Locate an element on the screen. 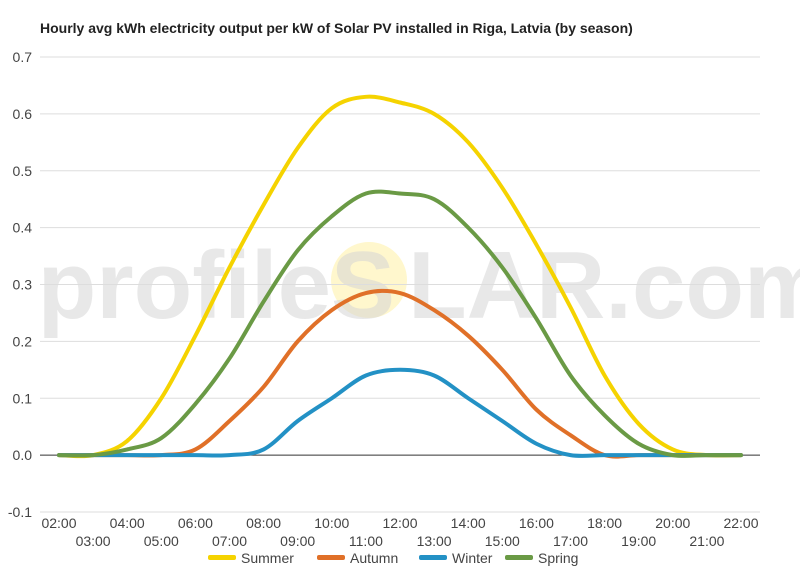 The height and width of the screenshot is (570, 800). watermark-text-right: LAR.com is located at coordinates (604, 285).